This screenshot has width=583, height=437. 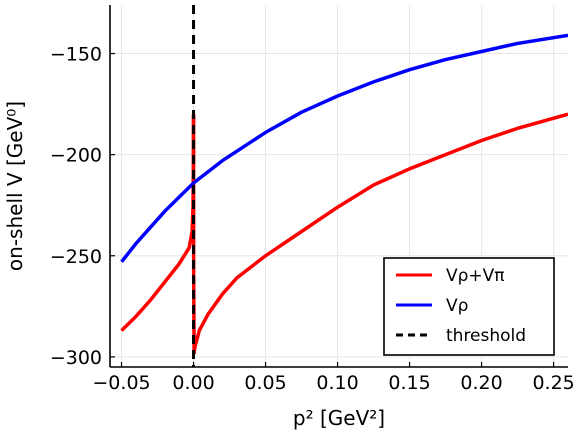 I want to click on y-tick-label: −150, so click(x=76, y=55).